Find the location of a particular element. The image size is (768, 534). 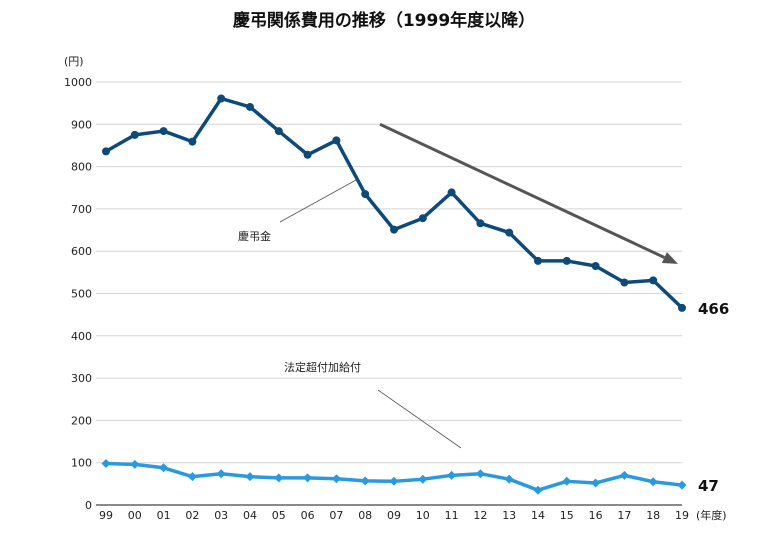

x-tick-label: 07 is located at coordinates (336, 515).